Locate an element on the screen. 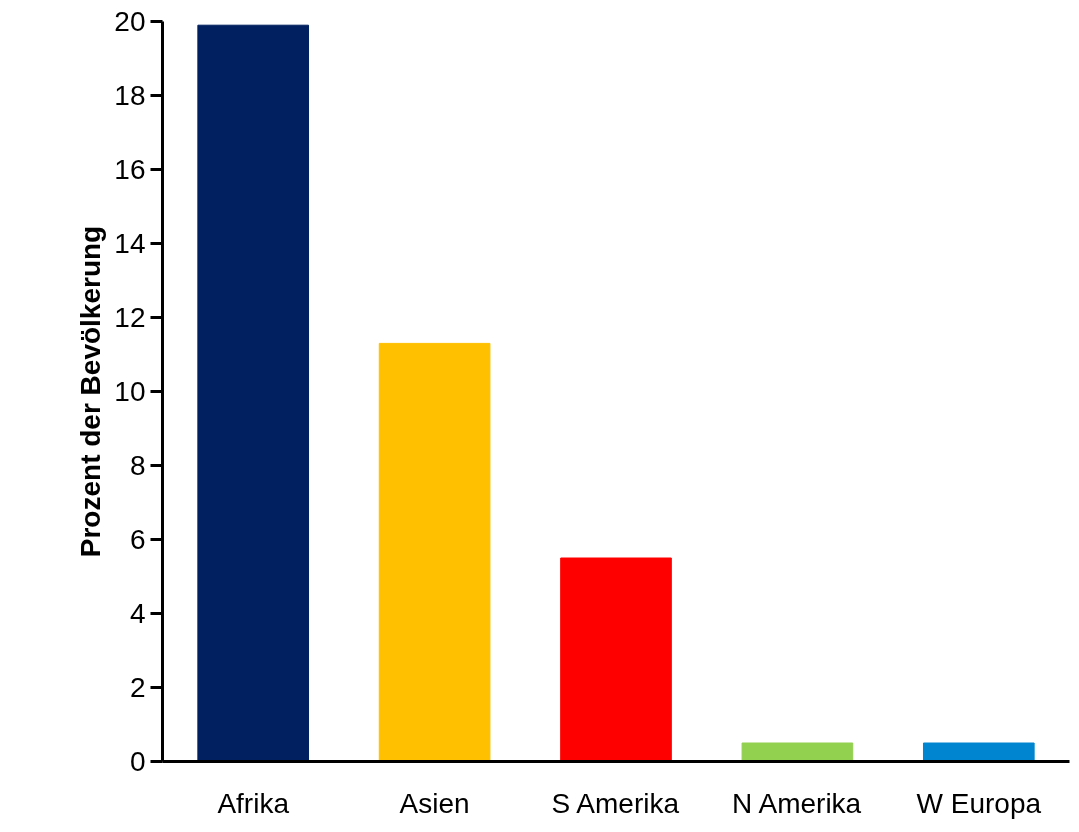 Image resolution: width=1079 pixels, height=832 pixels. y-tick-label: 8 is located at coordinates (137, 465).